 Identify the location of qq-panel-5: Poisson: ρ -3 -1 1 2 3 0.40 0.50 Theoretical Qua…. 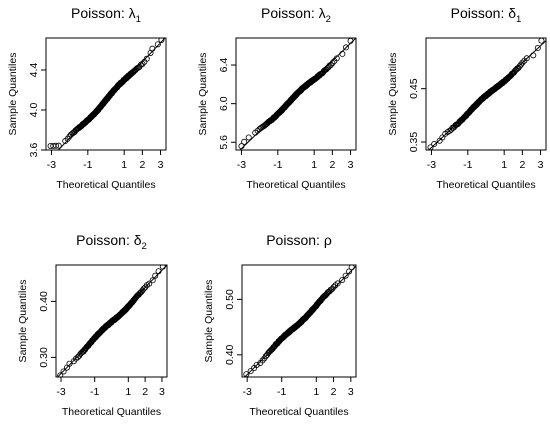
(280, 325).